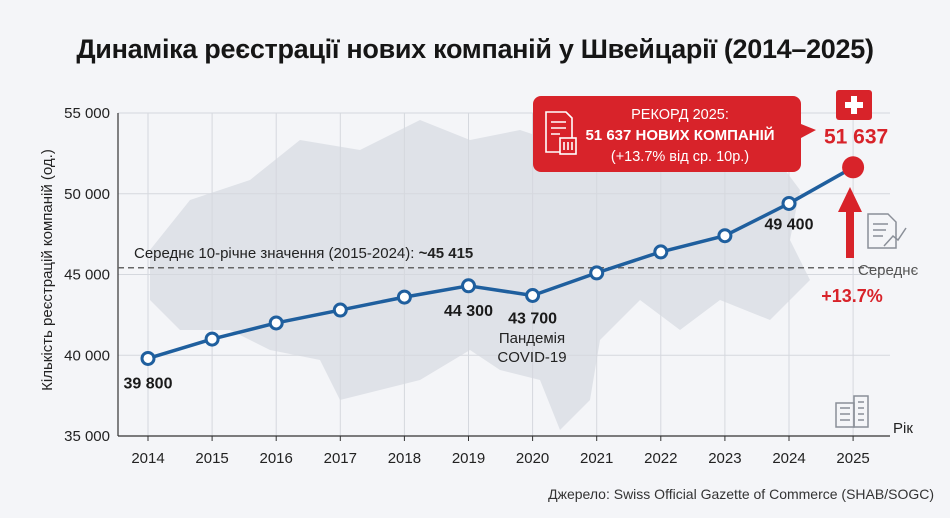 Image resolution: width=950 pixels, height=518 pixels. I want to click on record-line2: 51 637 НОВИХ КОМПАНІЙ, so click(679, 135).